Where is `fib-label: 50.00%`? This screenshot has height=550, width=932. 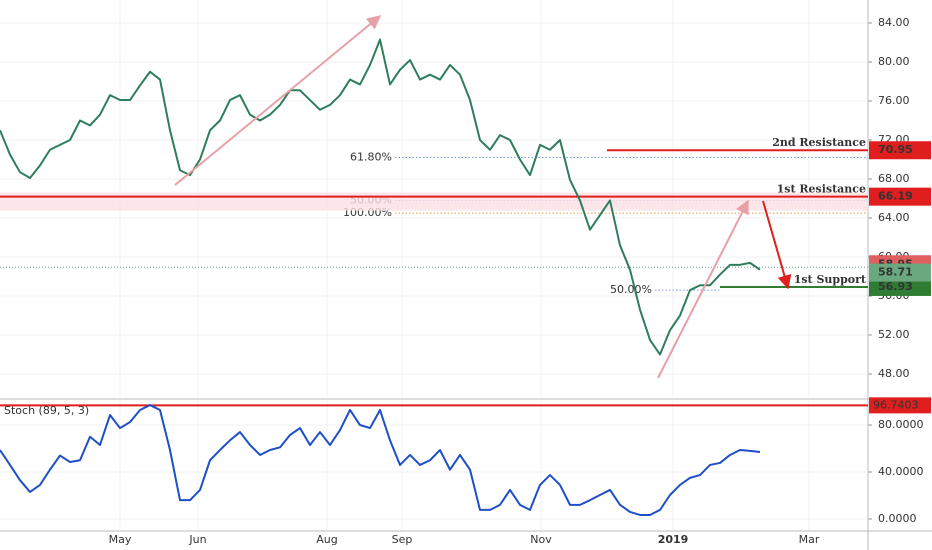
fib-label: 50.00% is located at coordinates (631, 289).